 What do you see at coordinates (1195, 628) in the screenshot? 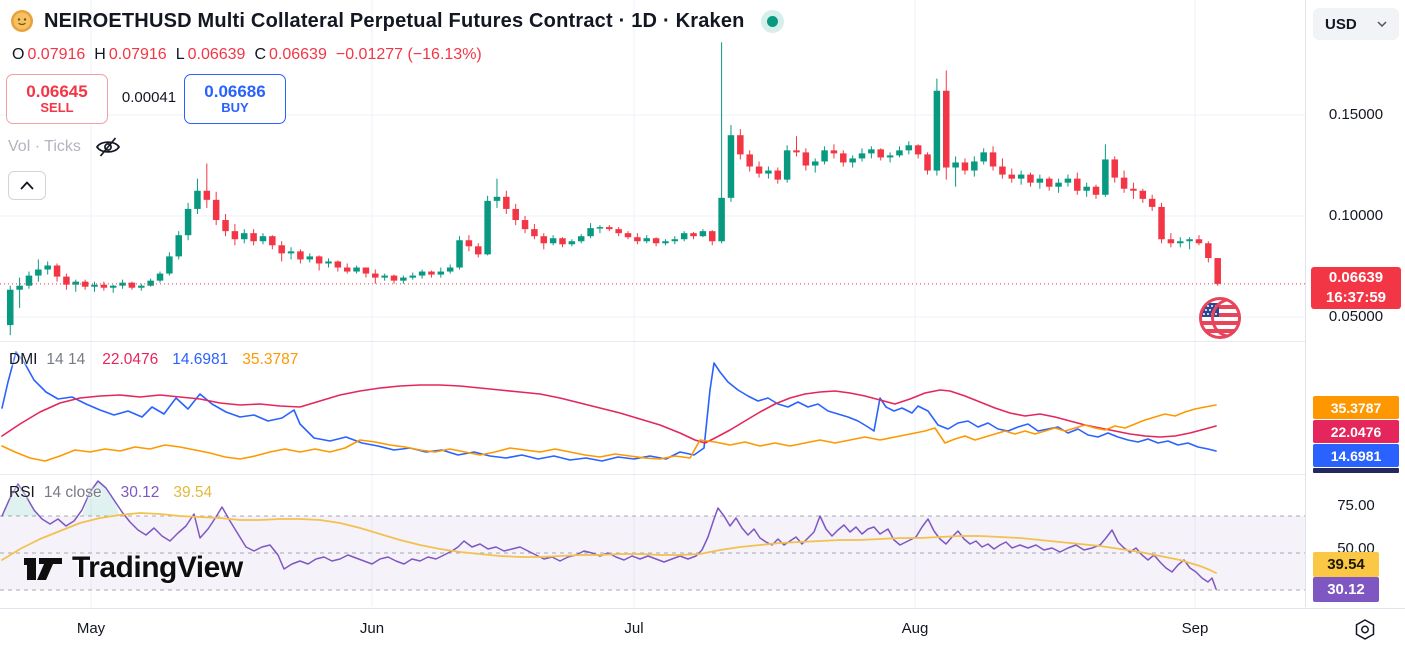
I see `time-axis-label: Sep` at bounding box center [1195, 628].